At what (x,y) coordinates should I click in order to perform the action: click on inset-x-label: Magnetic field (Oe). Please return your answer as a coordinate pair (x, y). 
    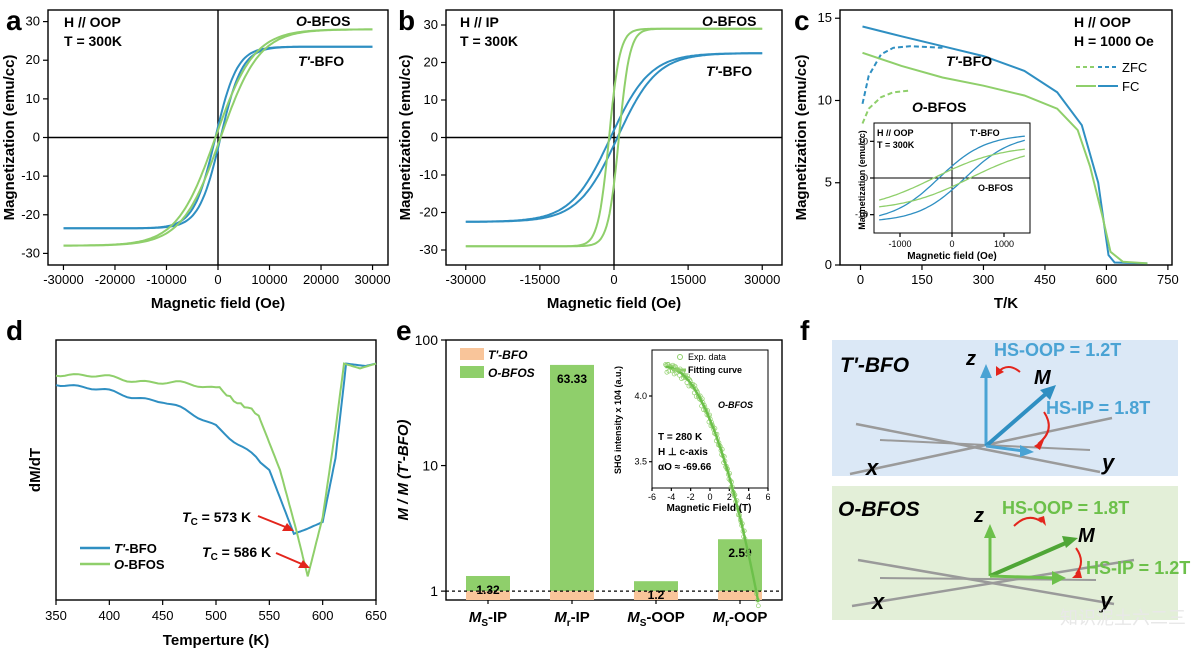
    Looking at the image, I should click on (951, 256).